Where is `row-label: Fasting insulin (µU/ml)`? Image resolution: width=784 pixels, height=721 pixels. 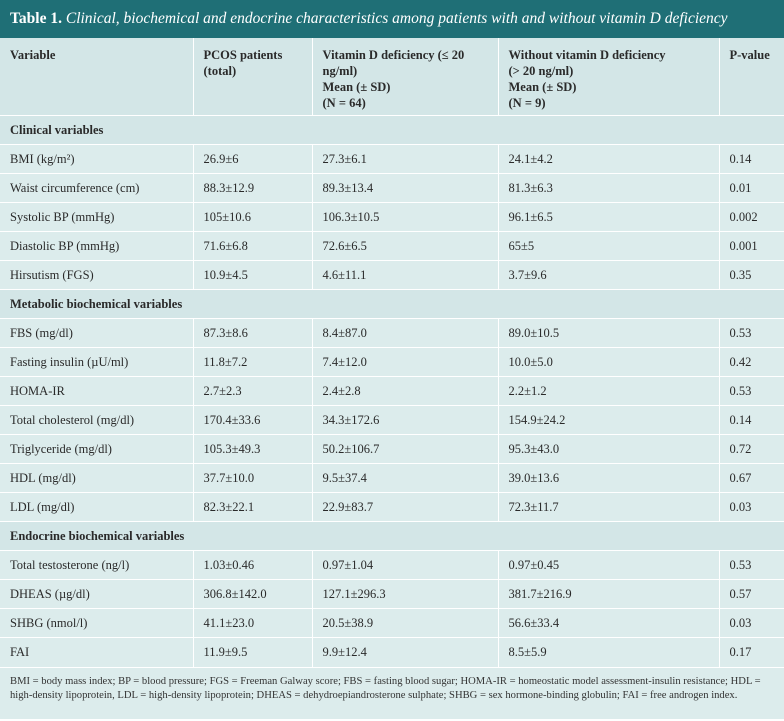
row-label: Fasting insulin (µU/ml) is located at coordinates (96, 362).